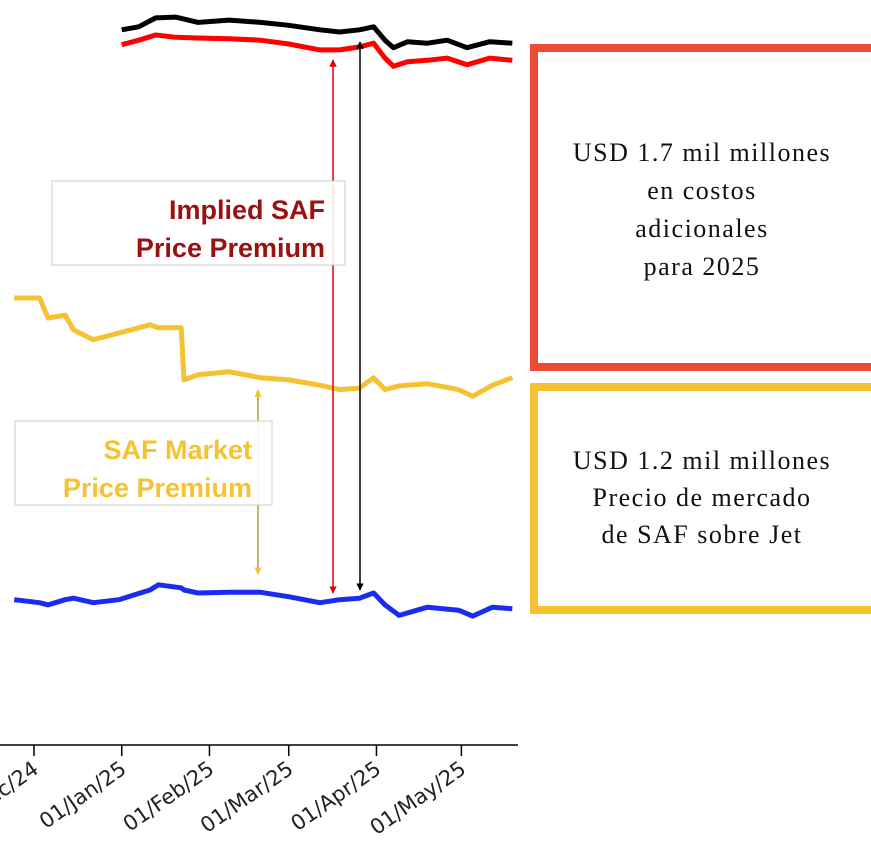 The image size is (871, 868). Describe the element at coordinates (21, 797) in the screenshot. I see `x-tick-label: 01/Dec/24` at that location.